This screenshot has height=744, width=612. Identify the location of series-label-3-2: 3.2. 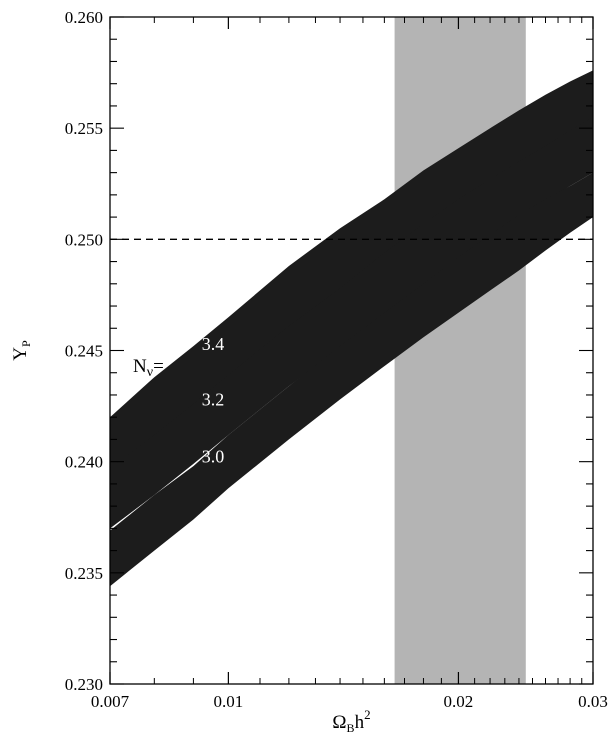
(213, 400).